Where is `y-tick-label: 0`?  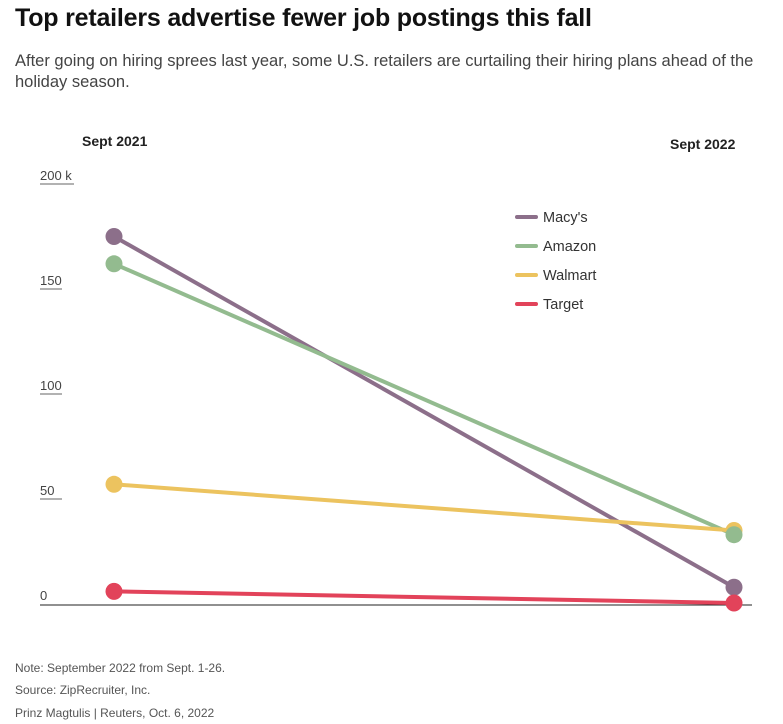
y-tick-label: 0 is located at coordinates (43, 595).